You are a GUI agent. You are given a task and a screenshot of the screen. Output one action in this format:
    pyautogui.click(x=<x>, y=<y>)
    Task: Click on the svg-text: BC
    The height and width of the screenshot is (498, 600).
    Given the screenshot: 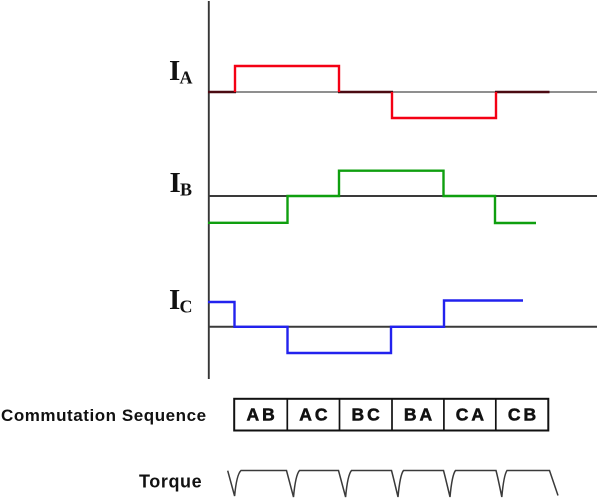 What is the action you would take?
    pyautogui.click(x=367, y=414)
    